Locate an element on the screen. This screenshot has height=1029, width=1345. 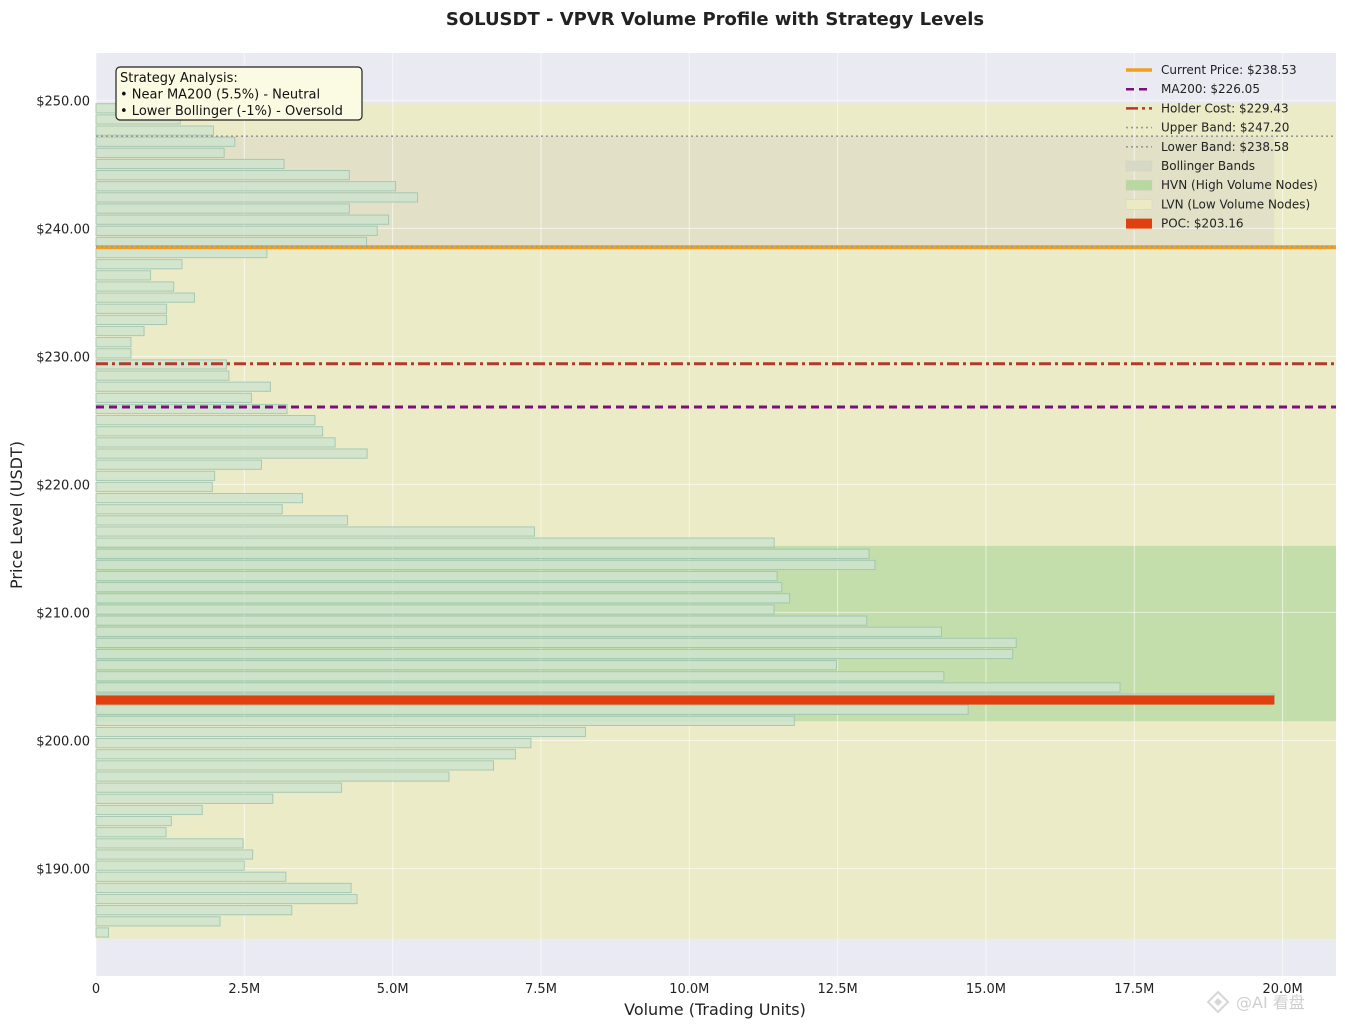
poc-bar is located at coordinates (685, 700).